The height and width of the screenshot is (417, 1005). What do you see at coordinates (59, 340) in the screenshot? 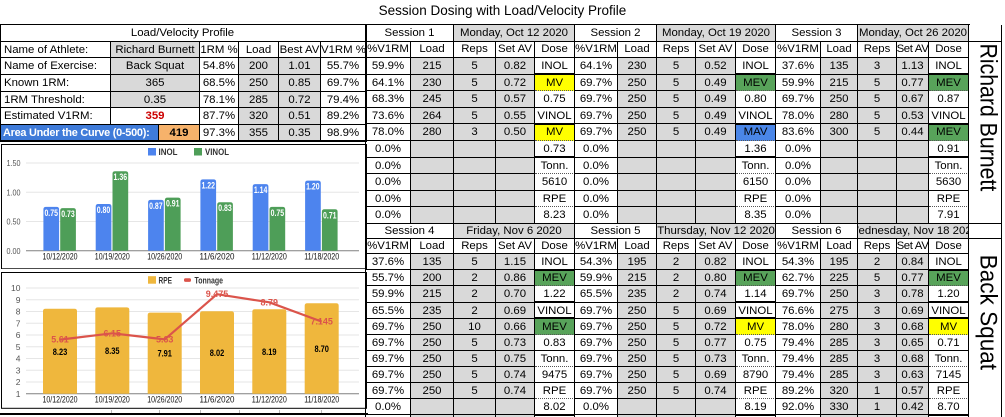
I see `svg-text: 5.61` at bounding box center [59, 340].